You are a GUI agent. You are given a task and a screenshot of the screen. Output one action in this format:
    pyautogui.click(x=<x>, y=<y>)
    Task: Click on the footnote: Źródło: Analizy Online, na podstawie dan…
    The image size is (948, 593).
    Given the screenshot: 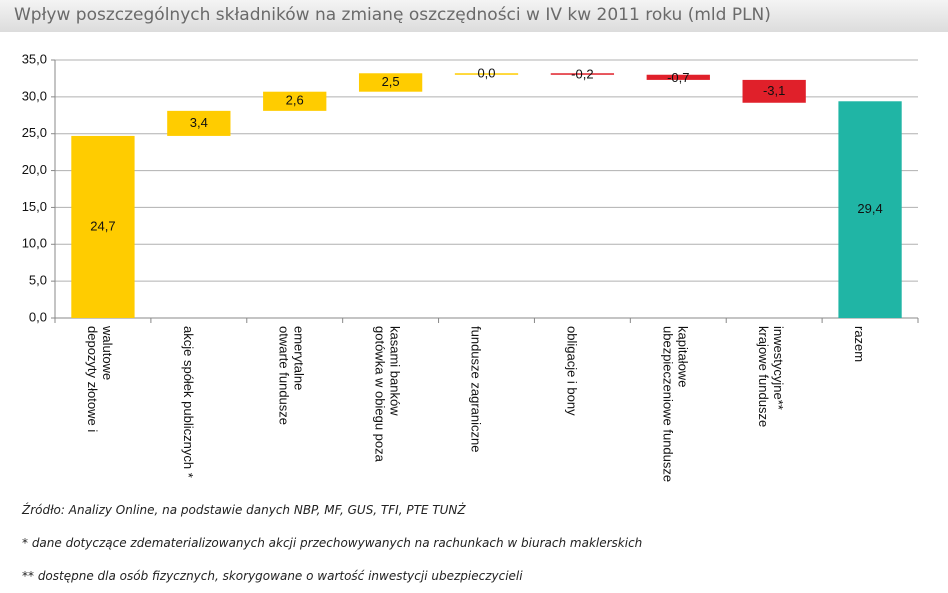 What is the action you would take?
    pyautogui.click(x=244, y=510)
    